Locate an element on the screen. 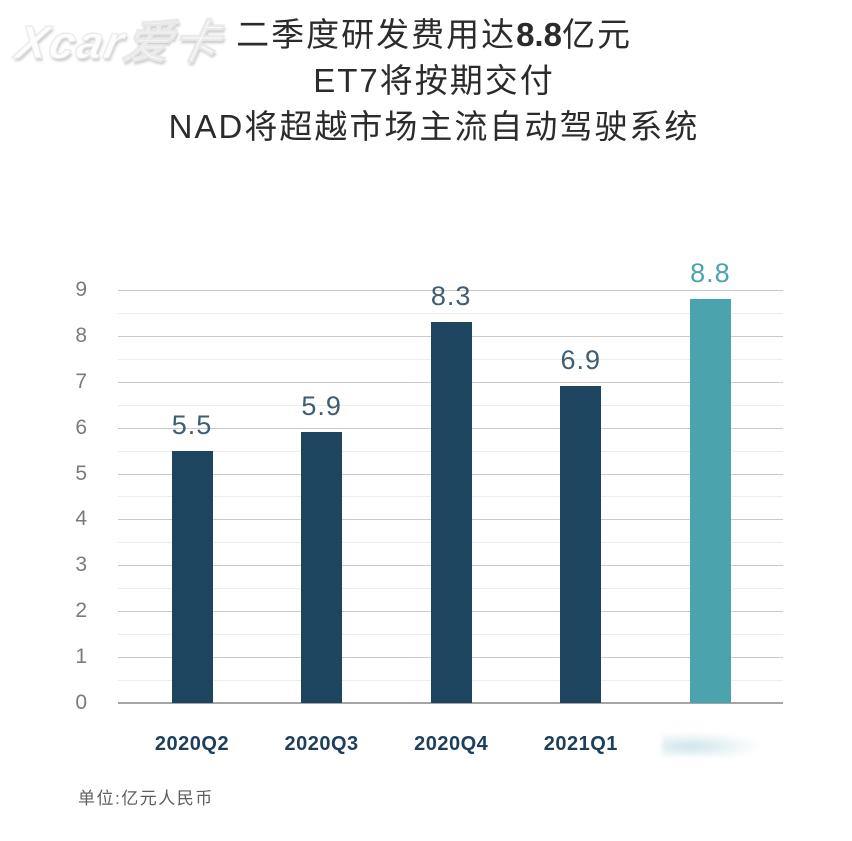  title-line-3: NAD将超越市场主流自动驾驶系统 is located at coordinates (434, 126).